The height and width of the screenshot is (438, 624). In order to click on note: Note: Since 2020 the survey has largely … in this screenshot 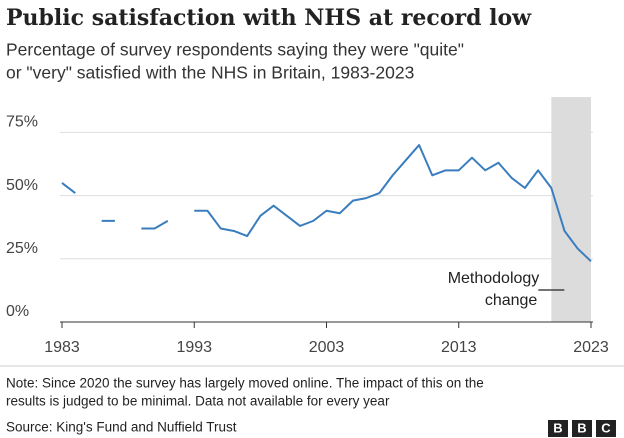, I will do `click(245, 383)`.